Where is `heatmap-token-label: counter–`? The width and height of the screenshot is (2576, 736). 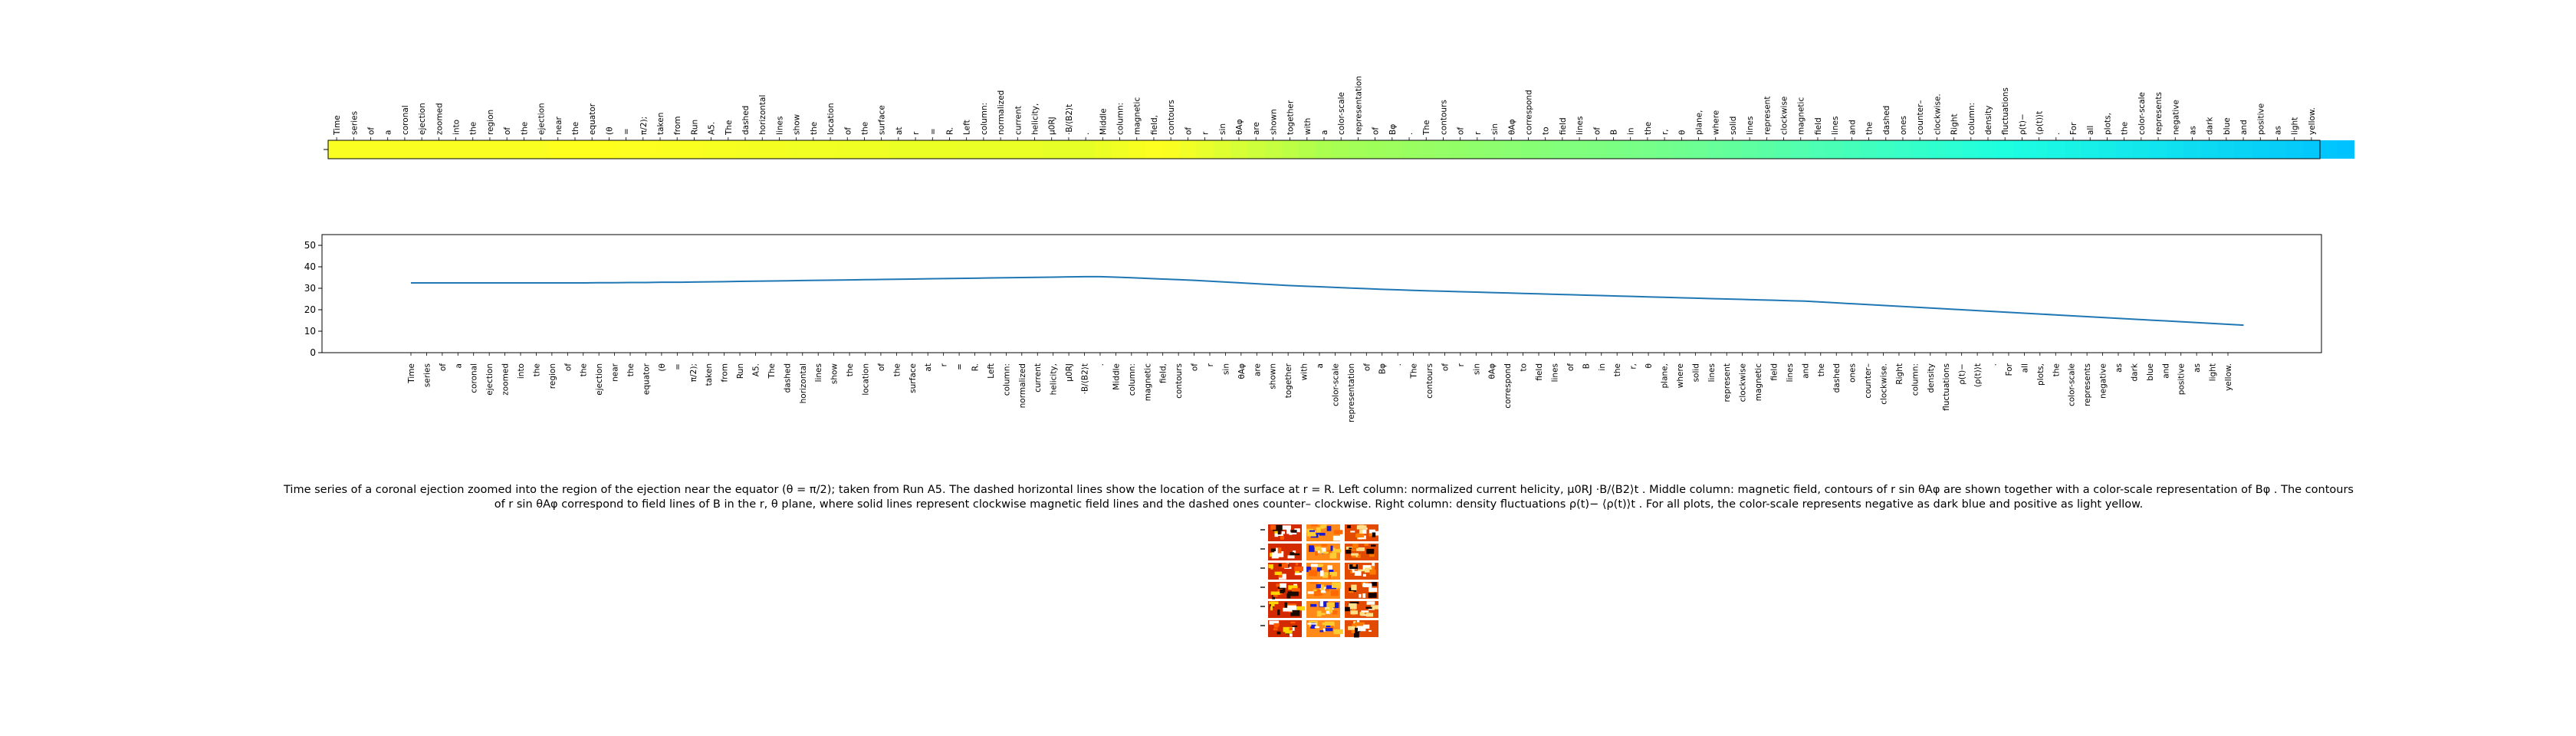 heatmap-token-label: counter– is located at coordinates (1921, 118).